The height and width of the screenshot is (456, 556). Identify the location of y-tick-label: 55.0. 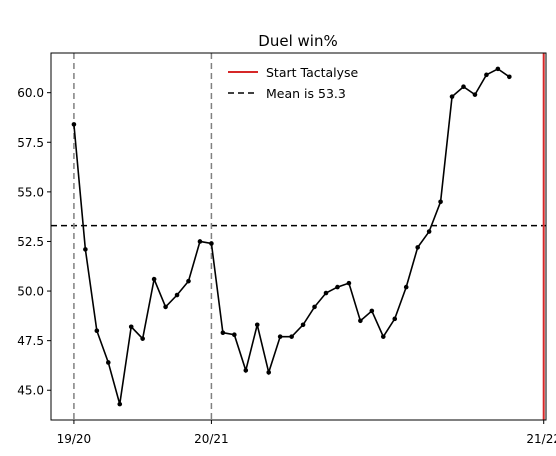
(30, 192).